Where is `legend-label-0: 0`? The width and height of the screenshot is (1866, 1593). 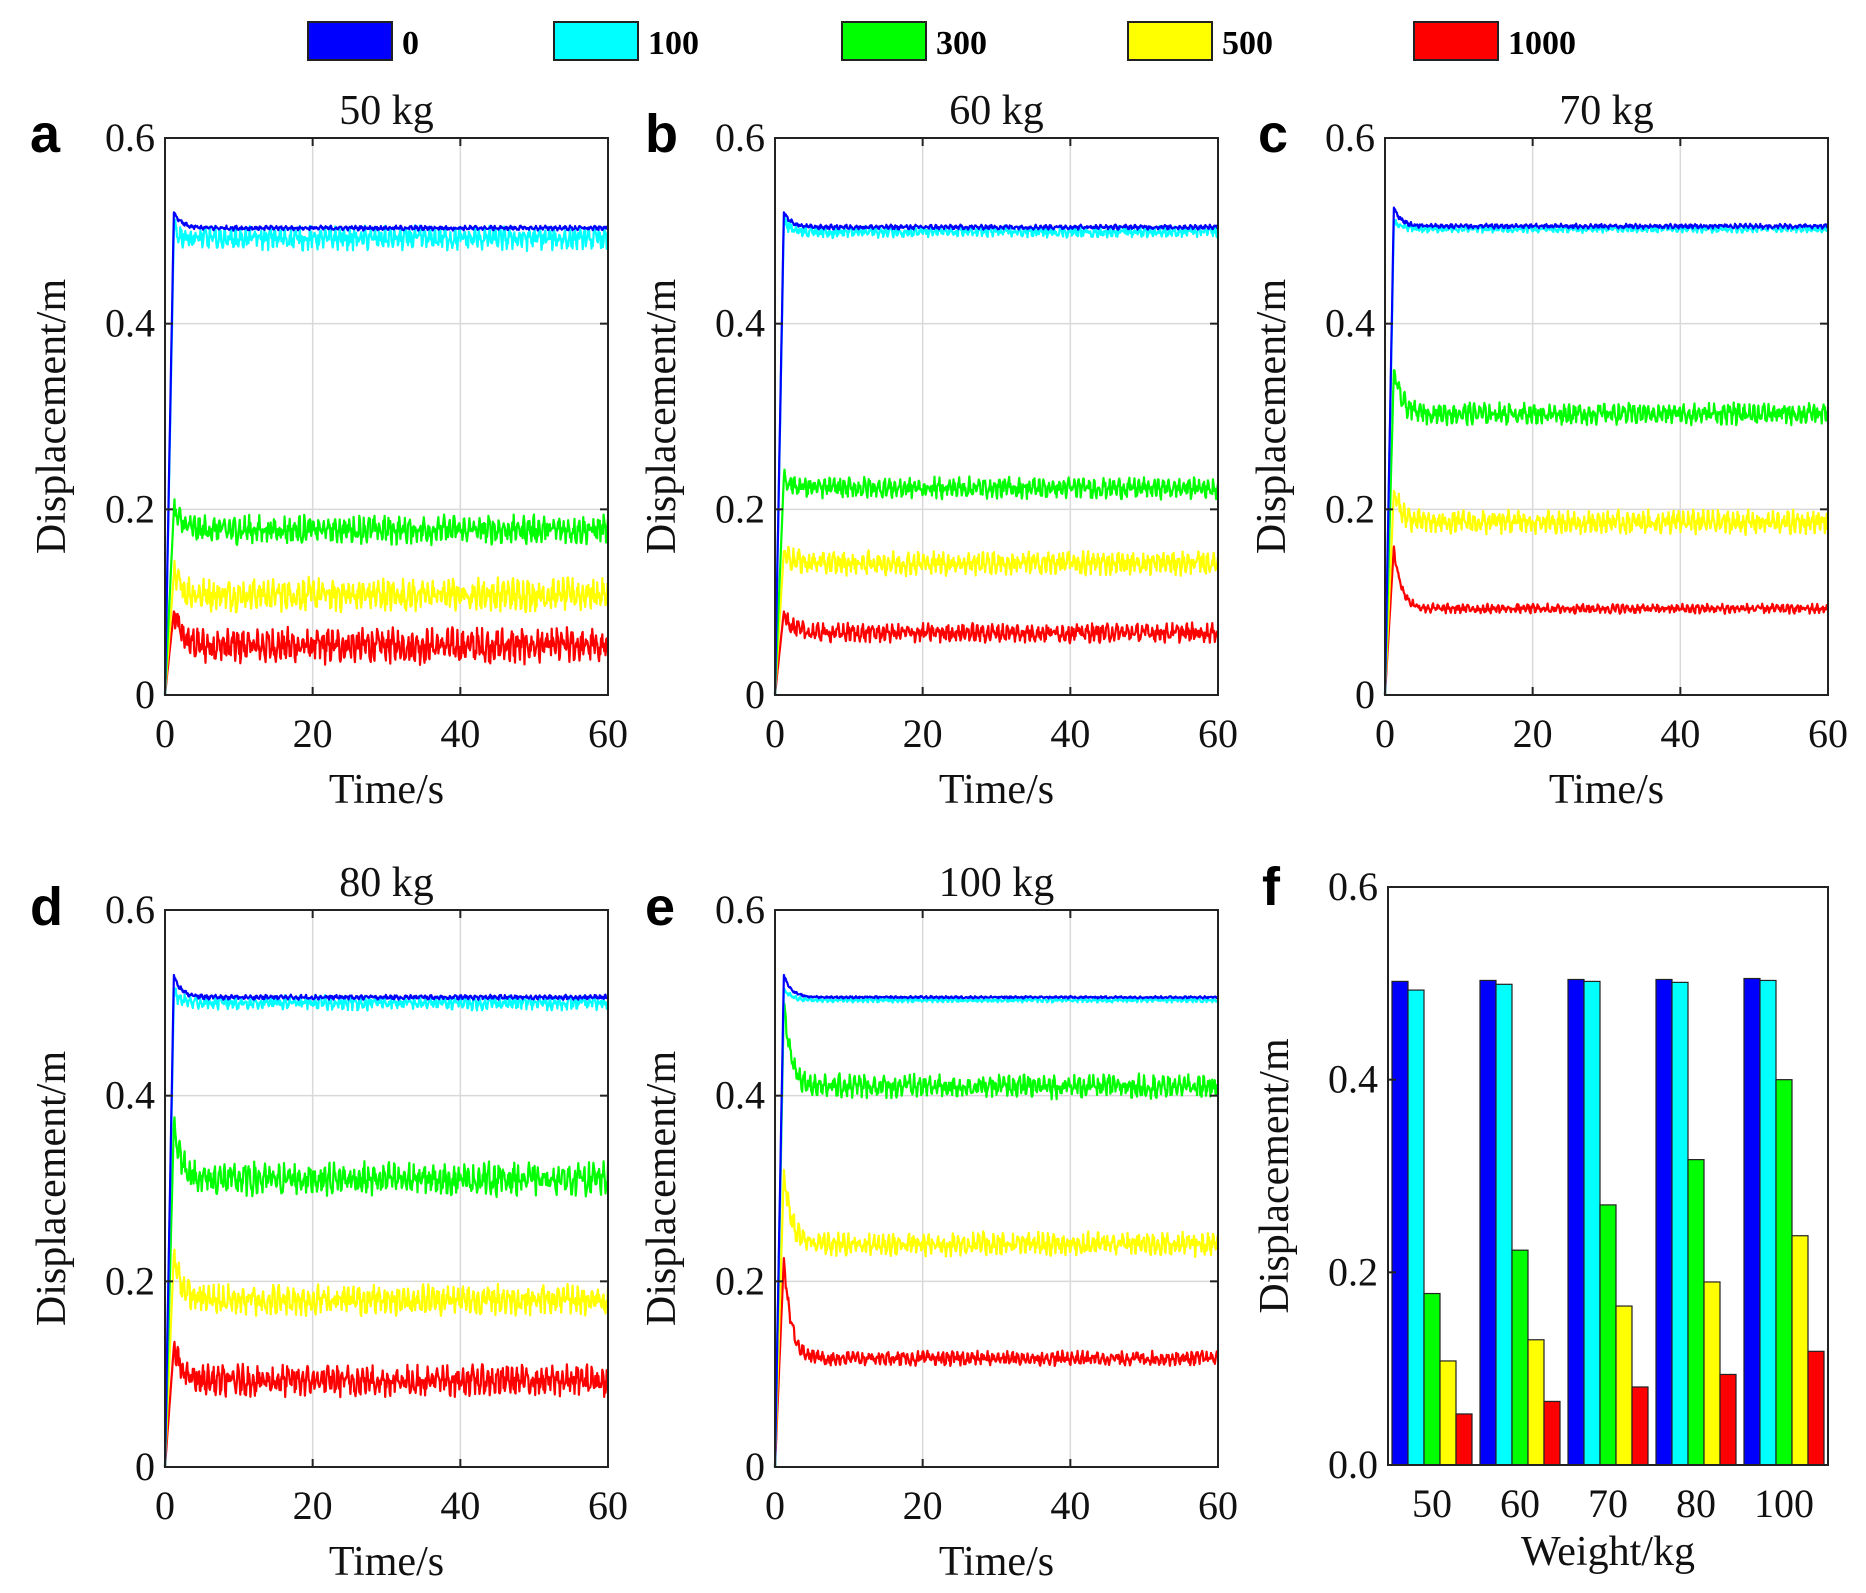
legend-label-0: 0 is located at coordinates (410, 43).